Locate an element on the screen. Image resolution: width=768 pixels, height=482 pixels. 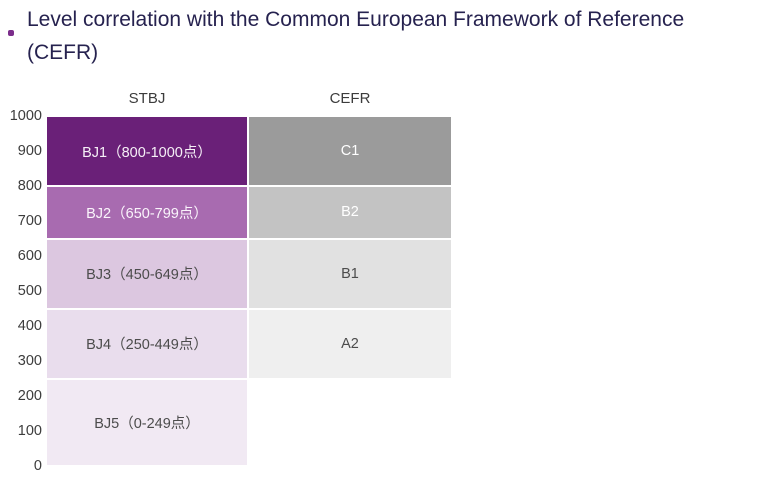
title-line-2: (CEFR) is located at coordinates (63, 52).